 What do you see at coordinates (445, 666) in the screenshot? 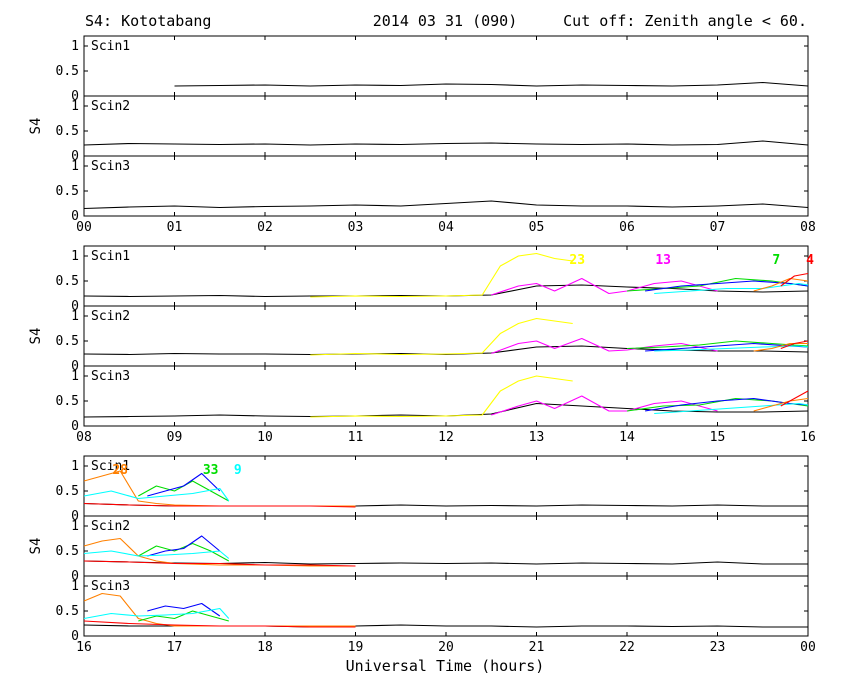
I see `x-axis-label: Universal Time (hours)` at bounding box center [445, 666].